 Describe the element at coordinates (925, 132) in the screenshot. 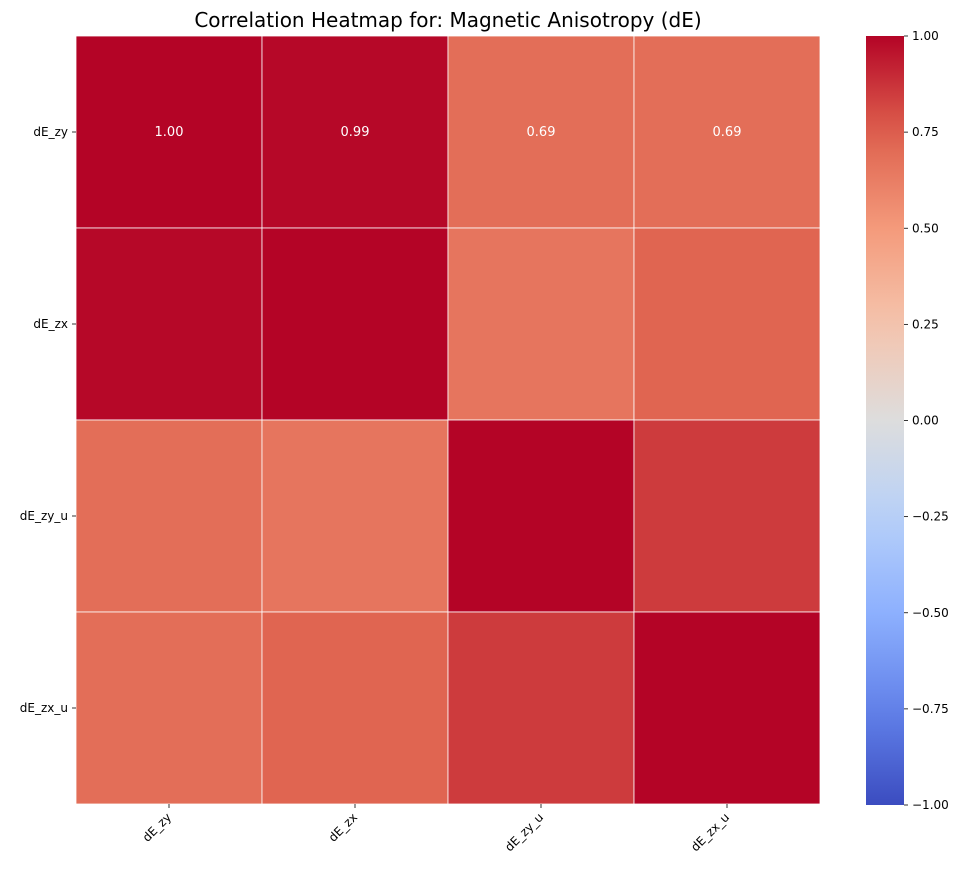

I see `colorbar-tick-label: 0.75` at that location.